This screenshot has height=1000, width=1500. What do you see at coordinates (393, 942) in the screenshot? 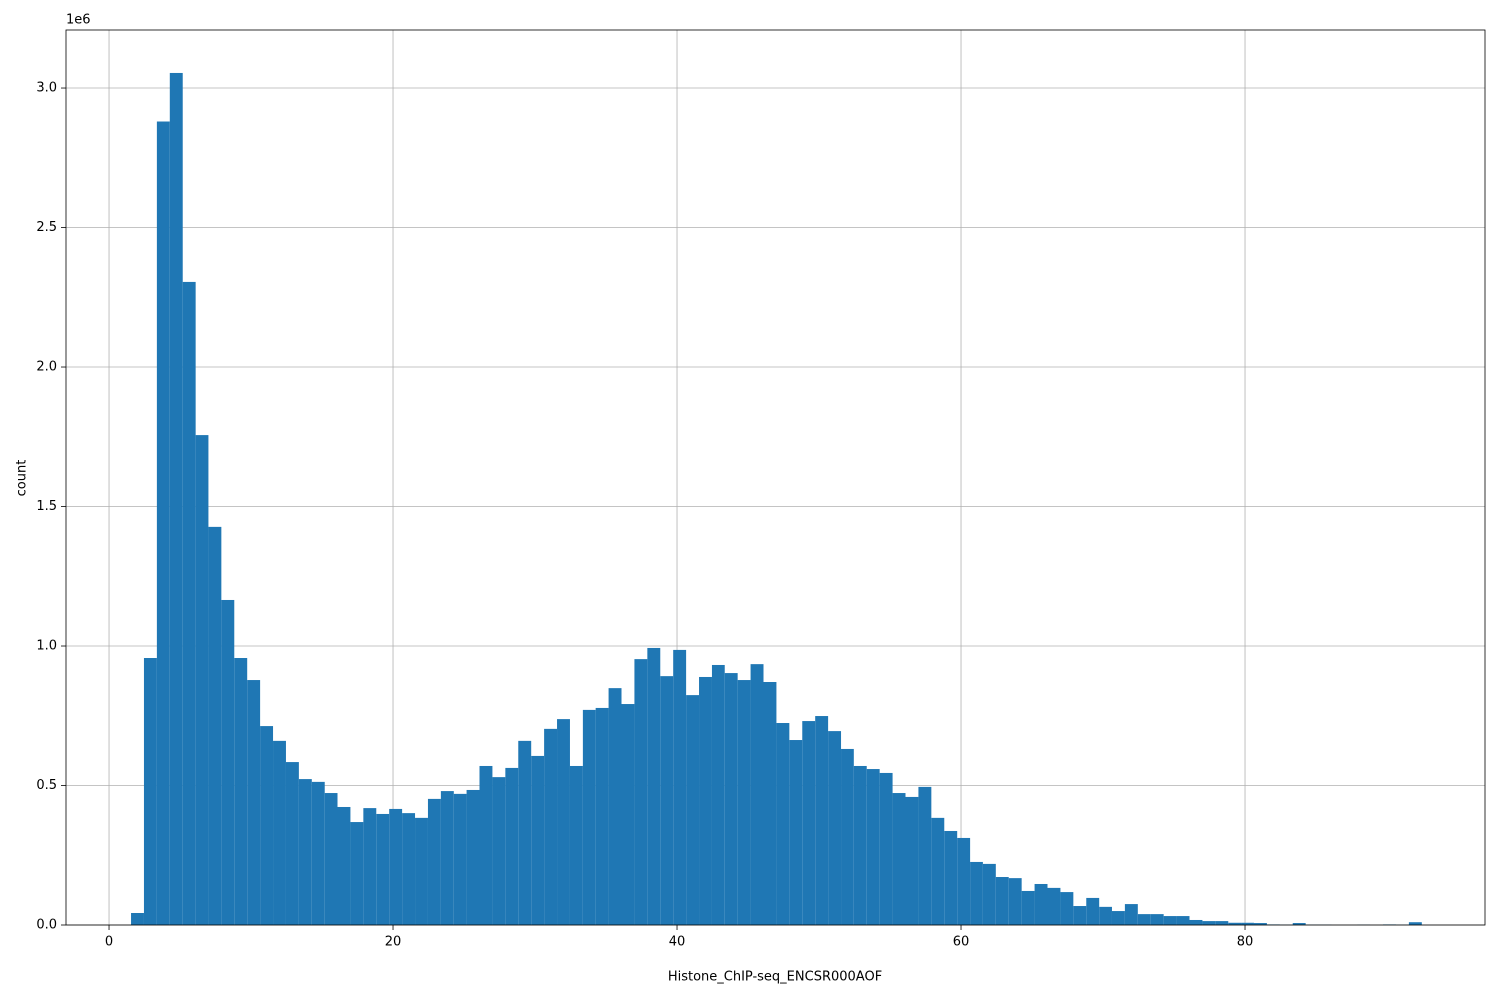
I see `x-tick-label: 20` at bounding box center [393, 942].